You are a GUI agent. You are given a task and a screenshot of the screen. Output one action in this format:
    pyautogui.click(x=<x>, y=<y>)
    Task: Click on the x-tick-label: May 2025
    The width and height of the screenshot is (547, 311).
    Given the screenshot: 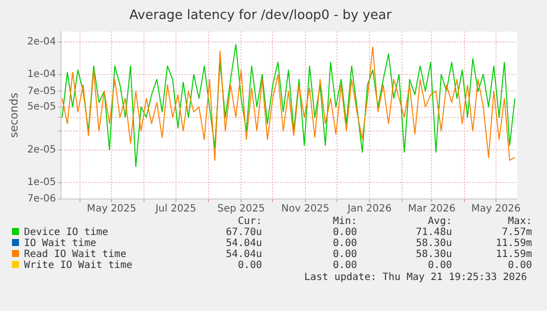 What is the action you would take?
    pyautogui.click(x=111, y=209)
    